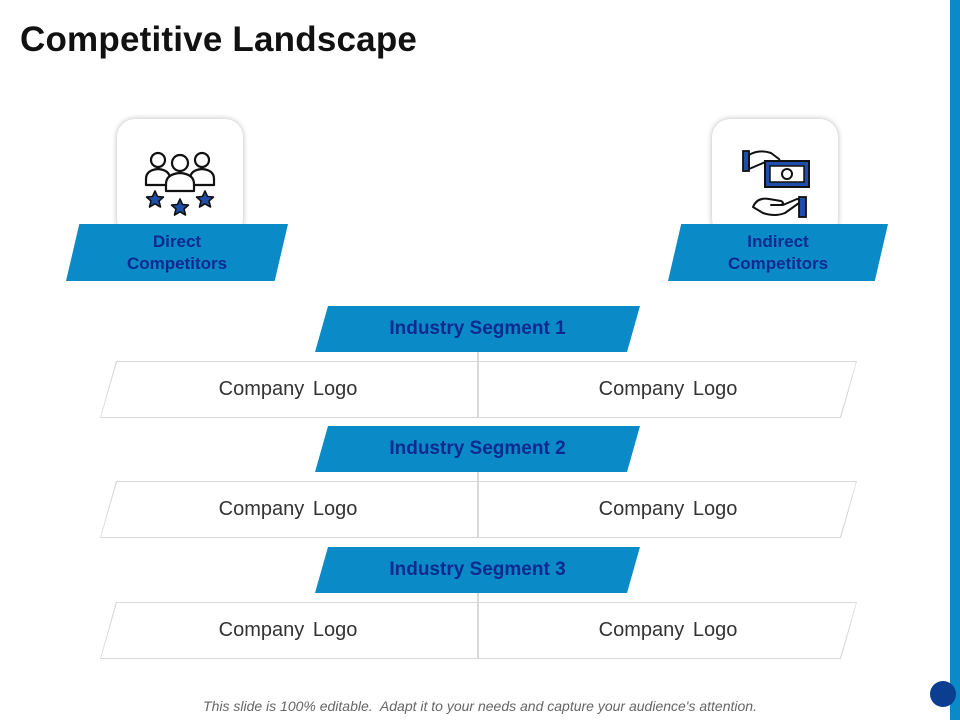  I want to click on segment-1-title: Industry Segment 1, so click(477, 328).